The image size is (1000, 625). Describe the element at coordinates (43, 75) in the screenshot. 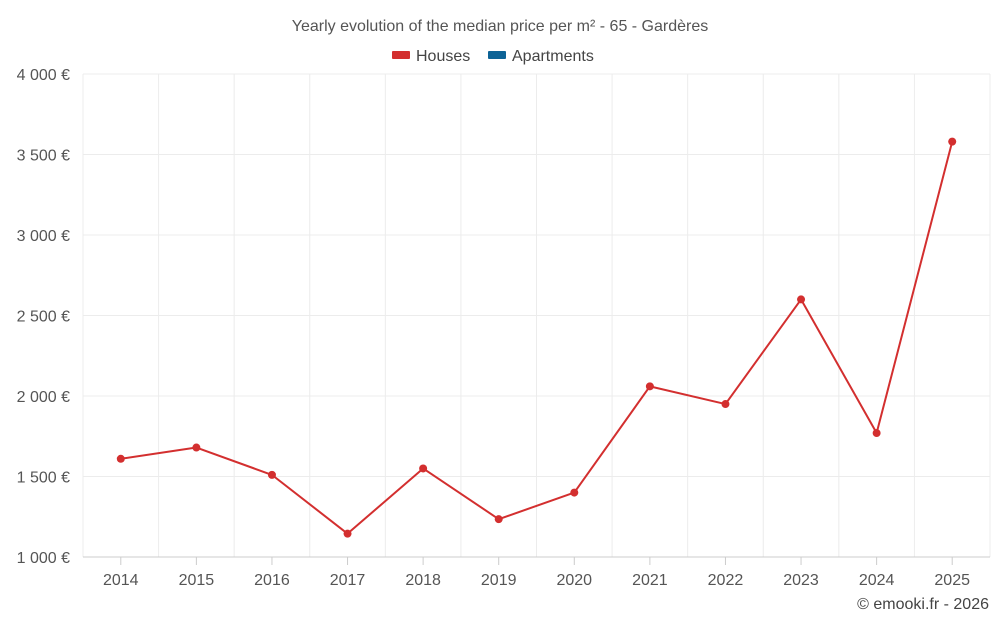

I see `y-tick-label: 4 000 €` at that location.